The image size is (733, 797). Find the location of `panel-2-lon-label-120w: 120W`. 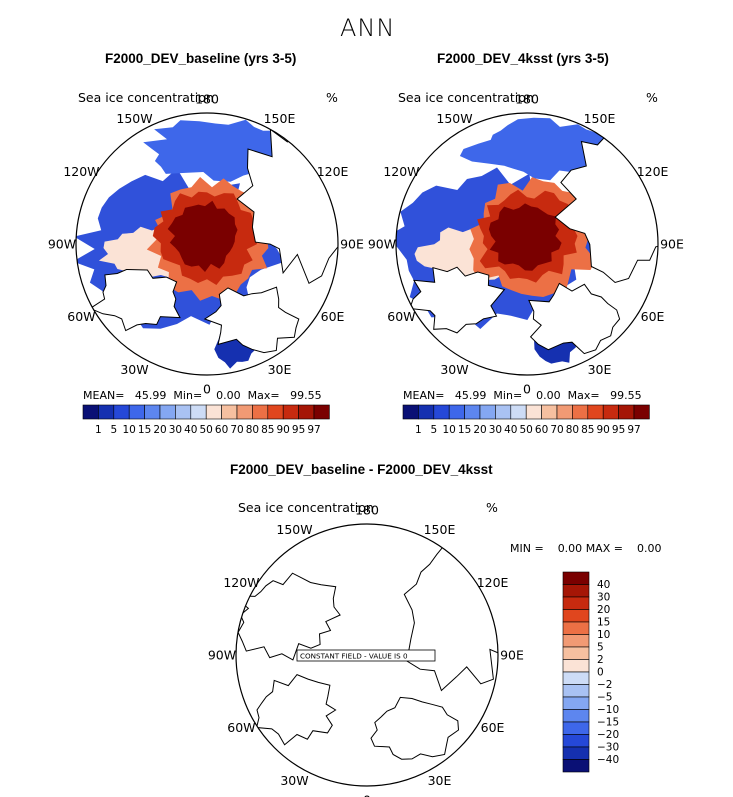

panel-2-lon-label-120w: 120W is located at coordinates (401, 171).